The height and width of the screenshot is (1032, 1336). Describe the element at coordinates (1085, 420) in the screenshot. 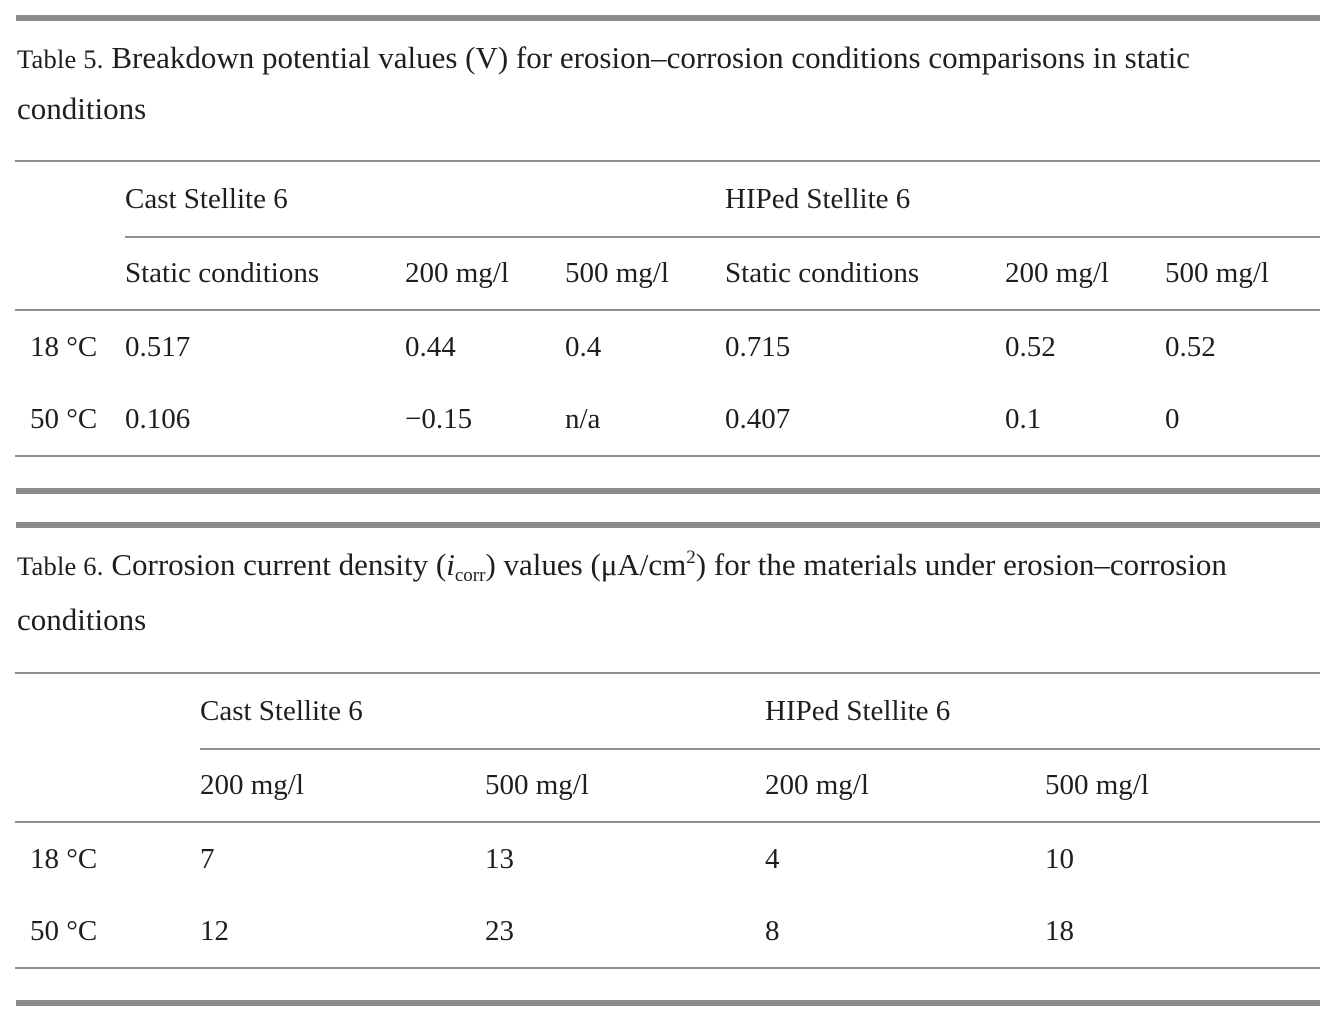

I see `data-cell: 0.1` at that location.